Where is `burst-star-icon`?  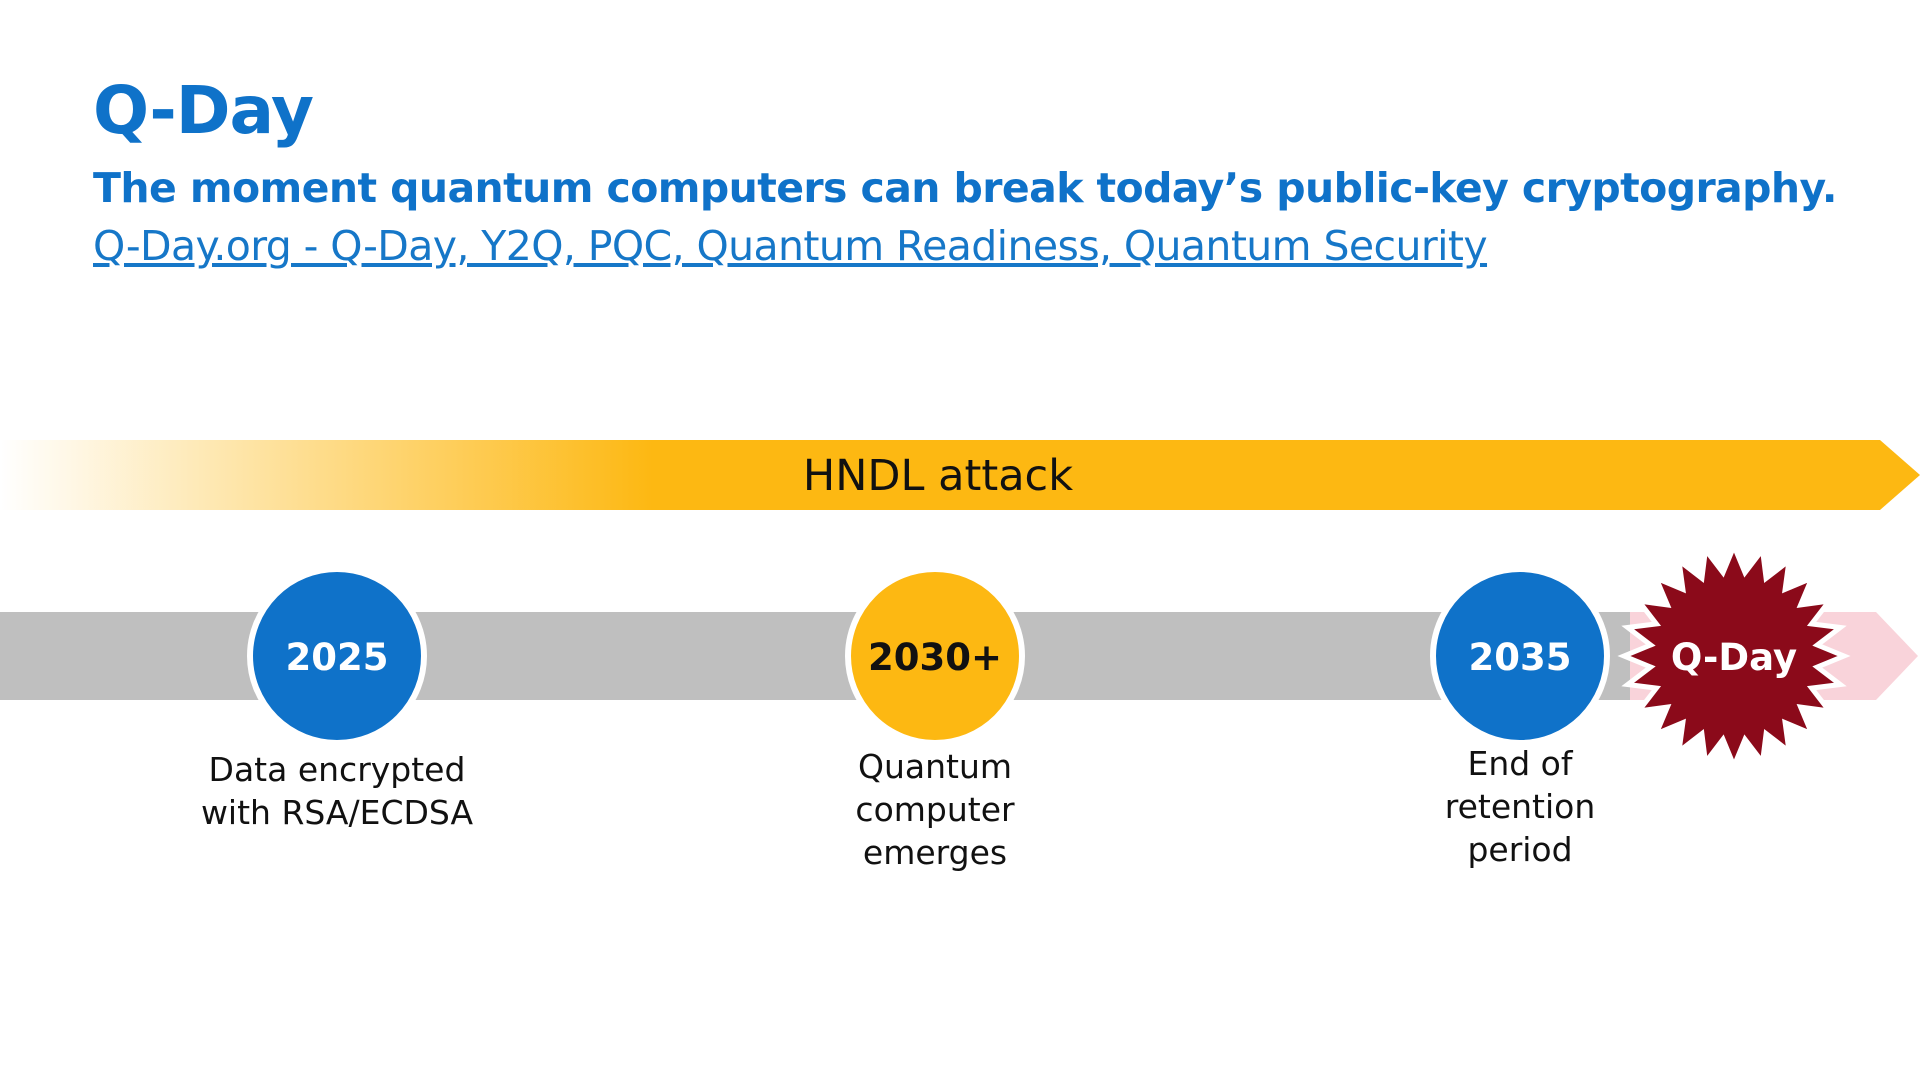 burst-star-icon is located at coordinates (1734, 656).